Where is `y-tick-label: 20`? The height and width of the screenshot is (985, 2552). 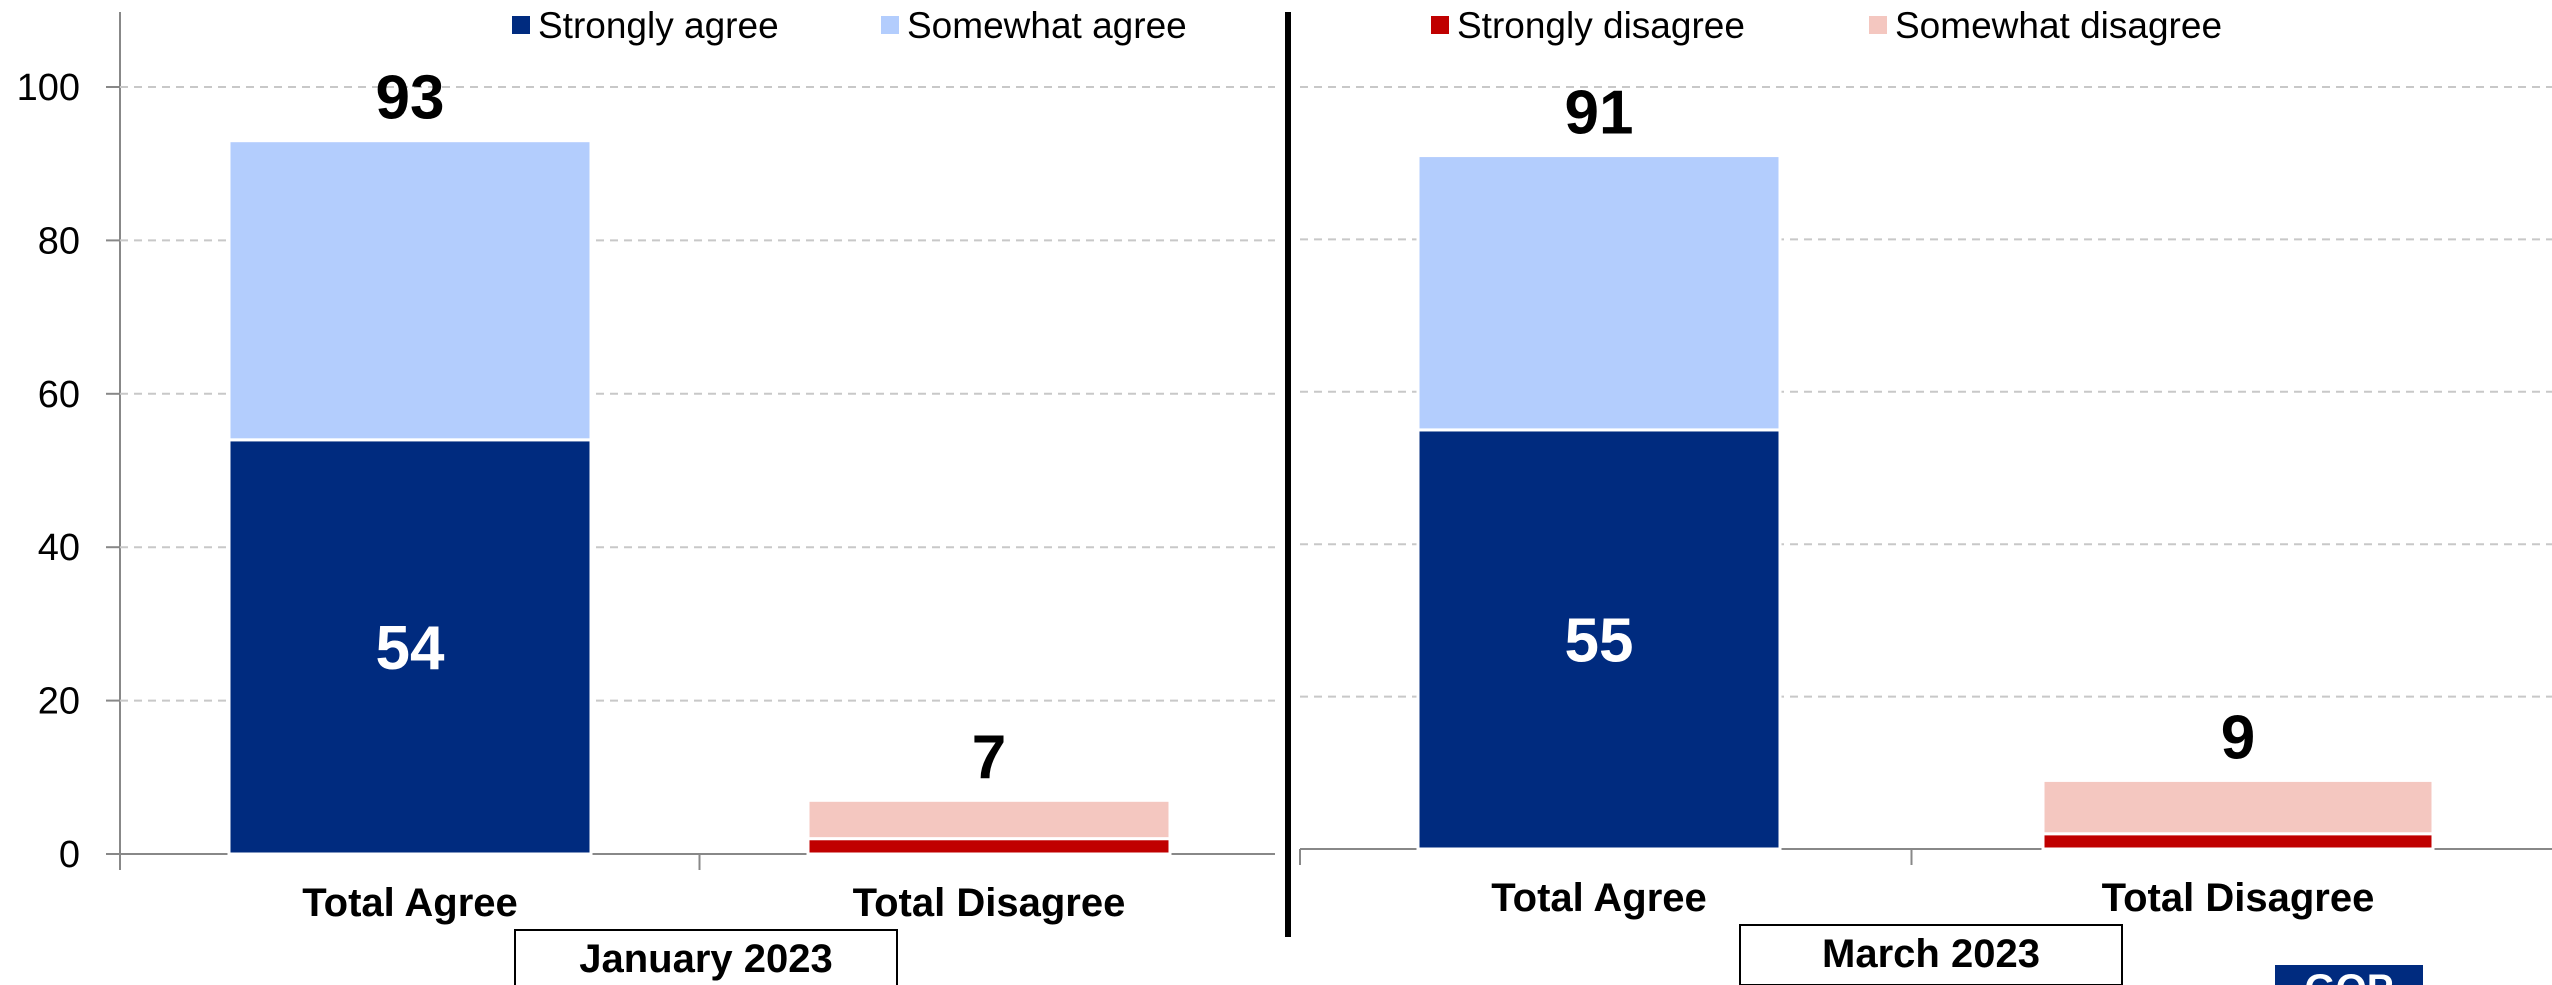 y-tick-label: 20 is located at coordinates (59, 702).